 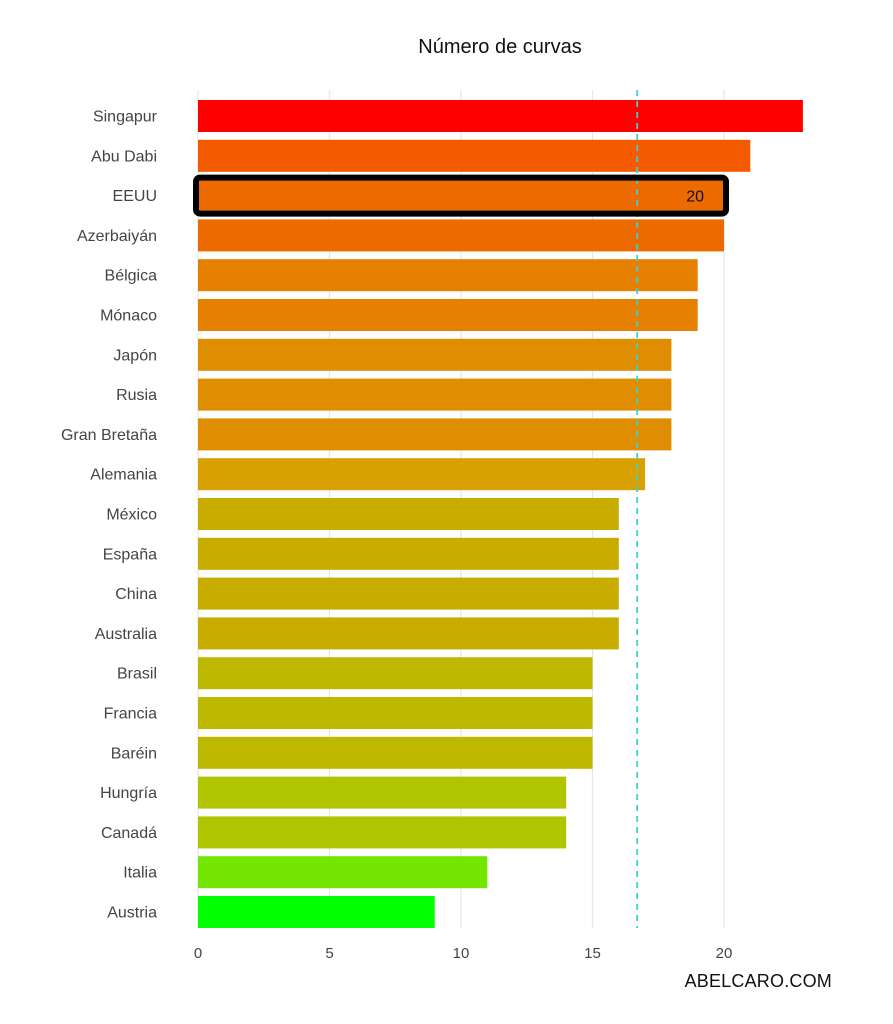 I want to click on highlight-box, so click(x=461, y=195).